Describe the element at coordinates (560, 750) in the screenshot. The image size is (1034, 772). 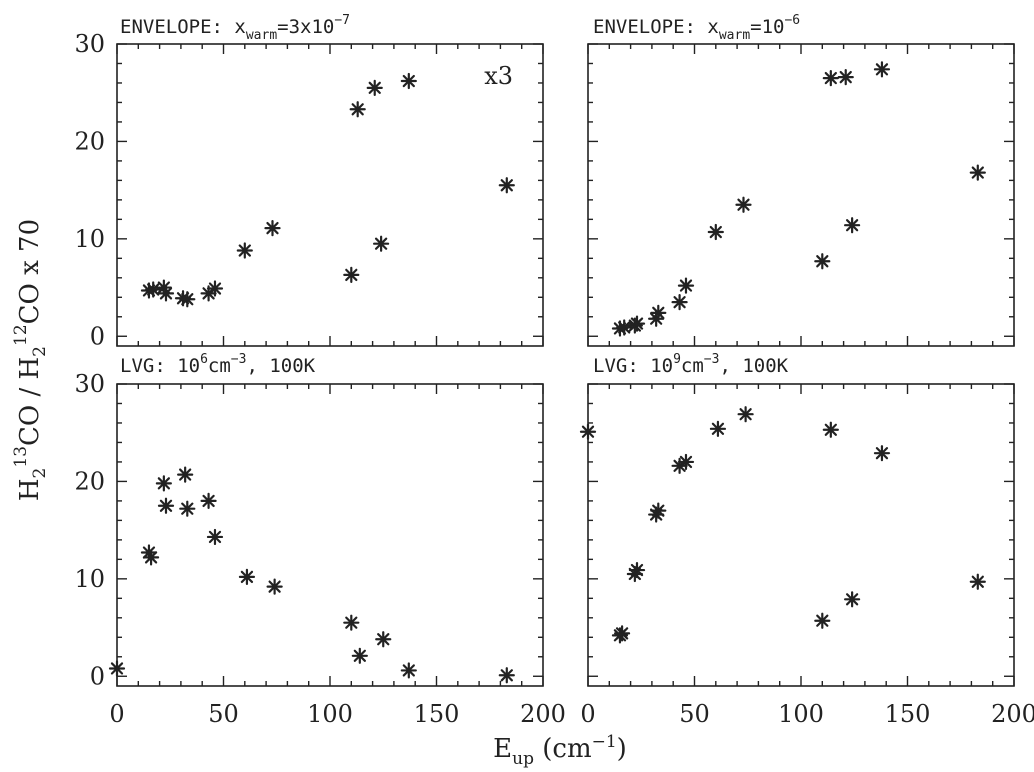
I see `x-axis-label: Eup (cm−1)` at that location.